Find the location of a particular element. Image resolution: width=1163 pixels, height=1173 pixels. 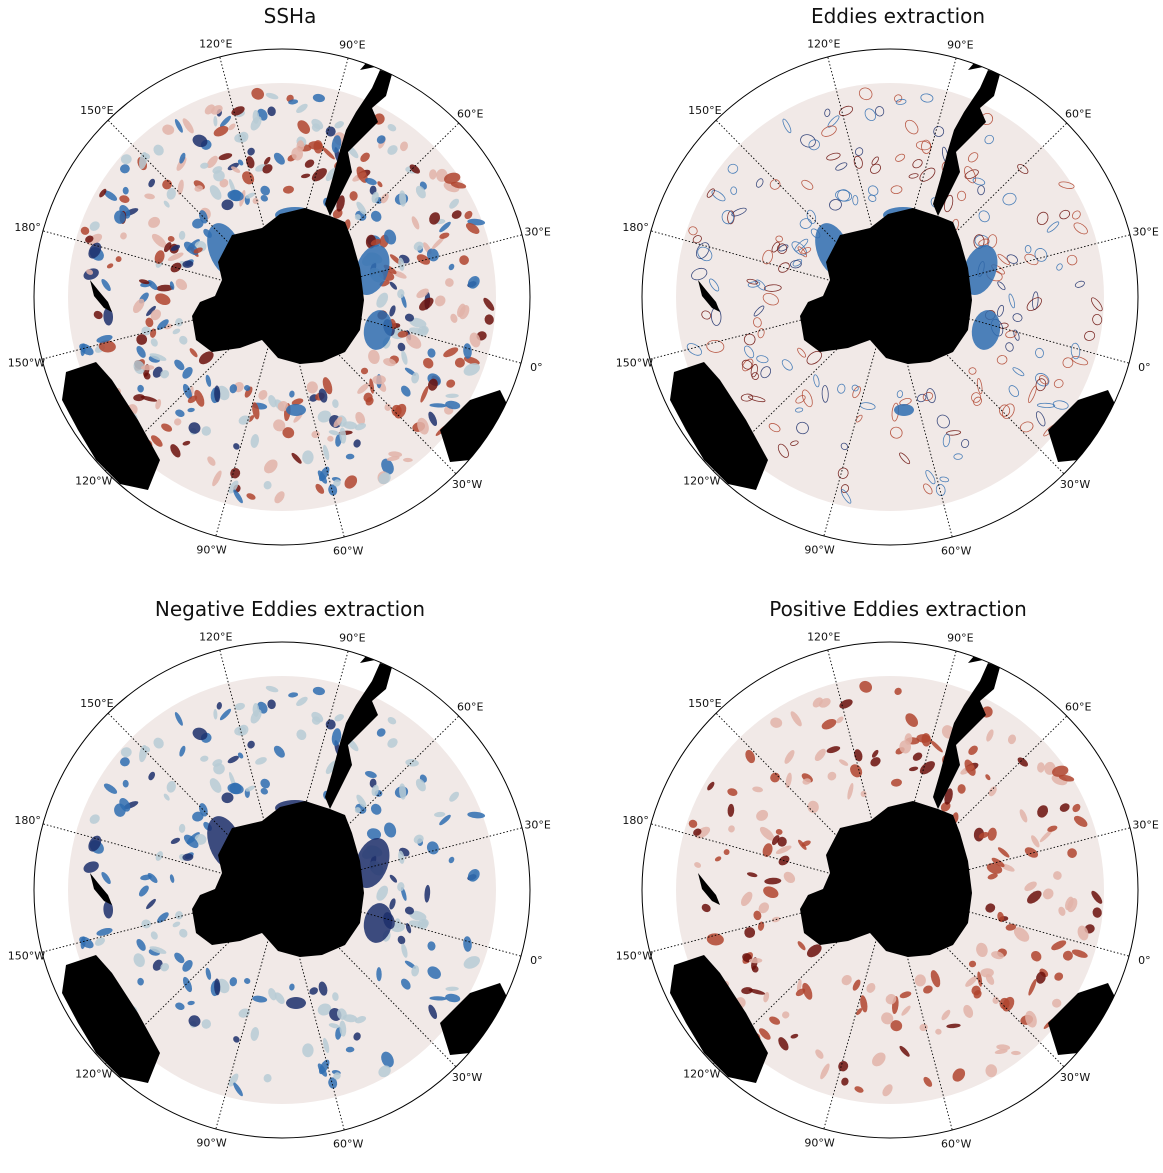

longitude-label: 90°E is located at coordinates (960, 638).